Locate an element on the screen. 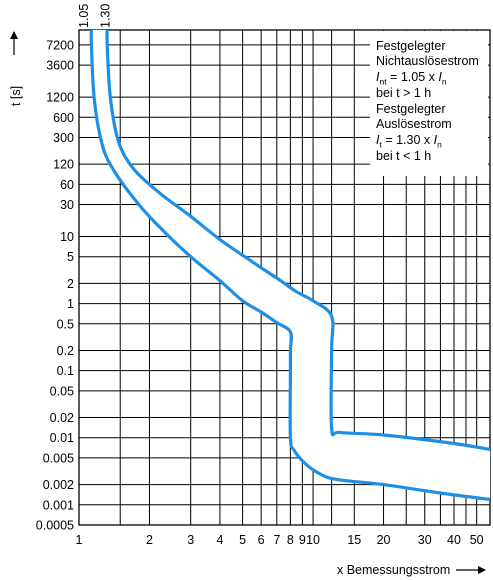  y-tick-label: 0.005 is located at coordinates (58, 458).